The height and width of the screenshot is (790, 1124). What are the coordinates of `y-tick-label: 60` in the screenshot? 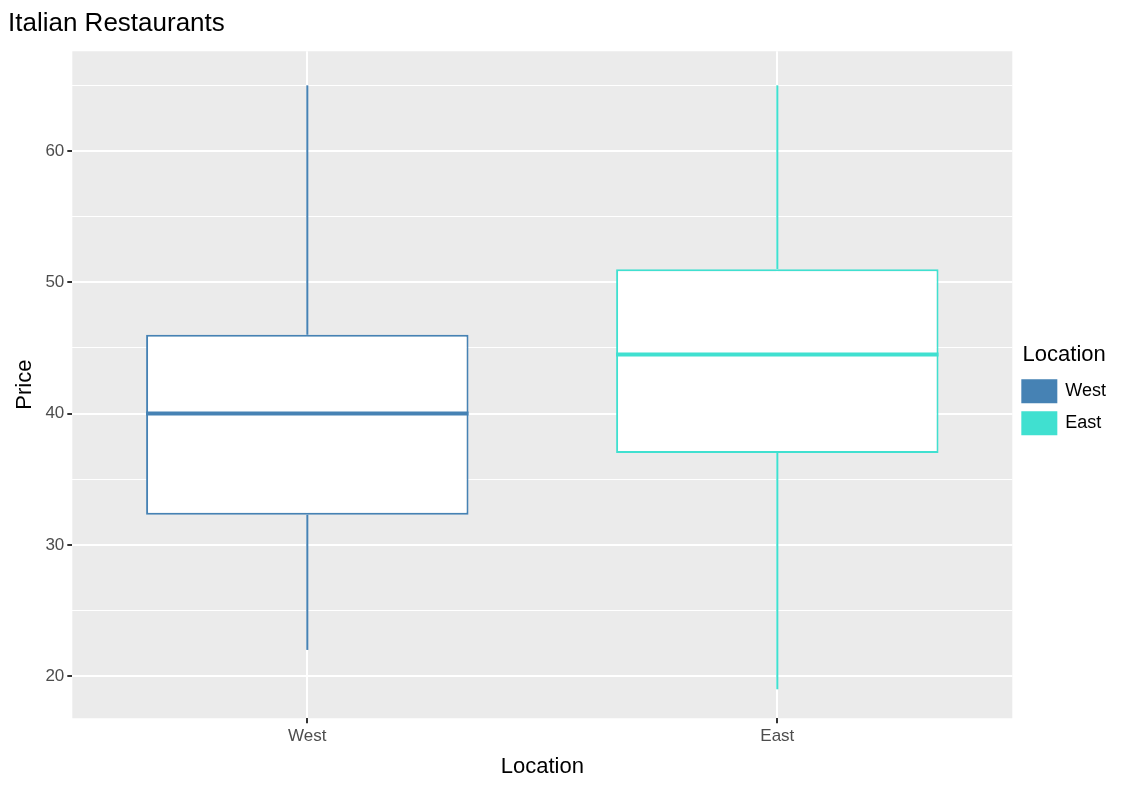 It's located at (55, 150).